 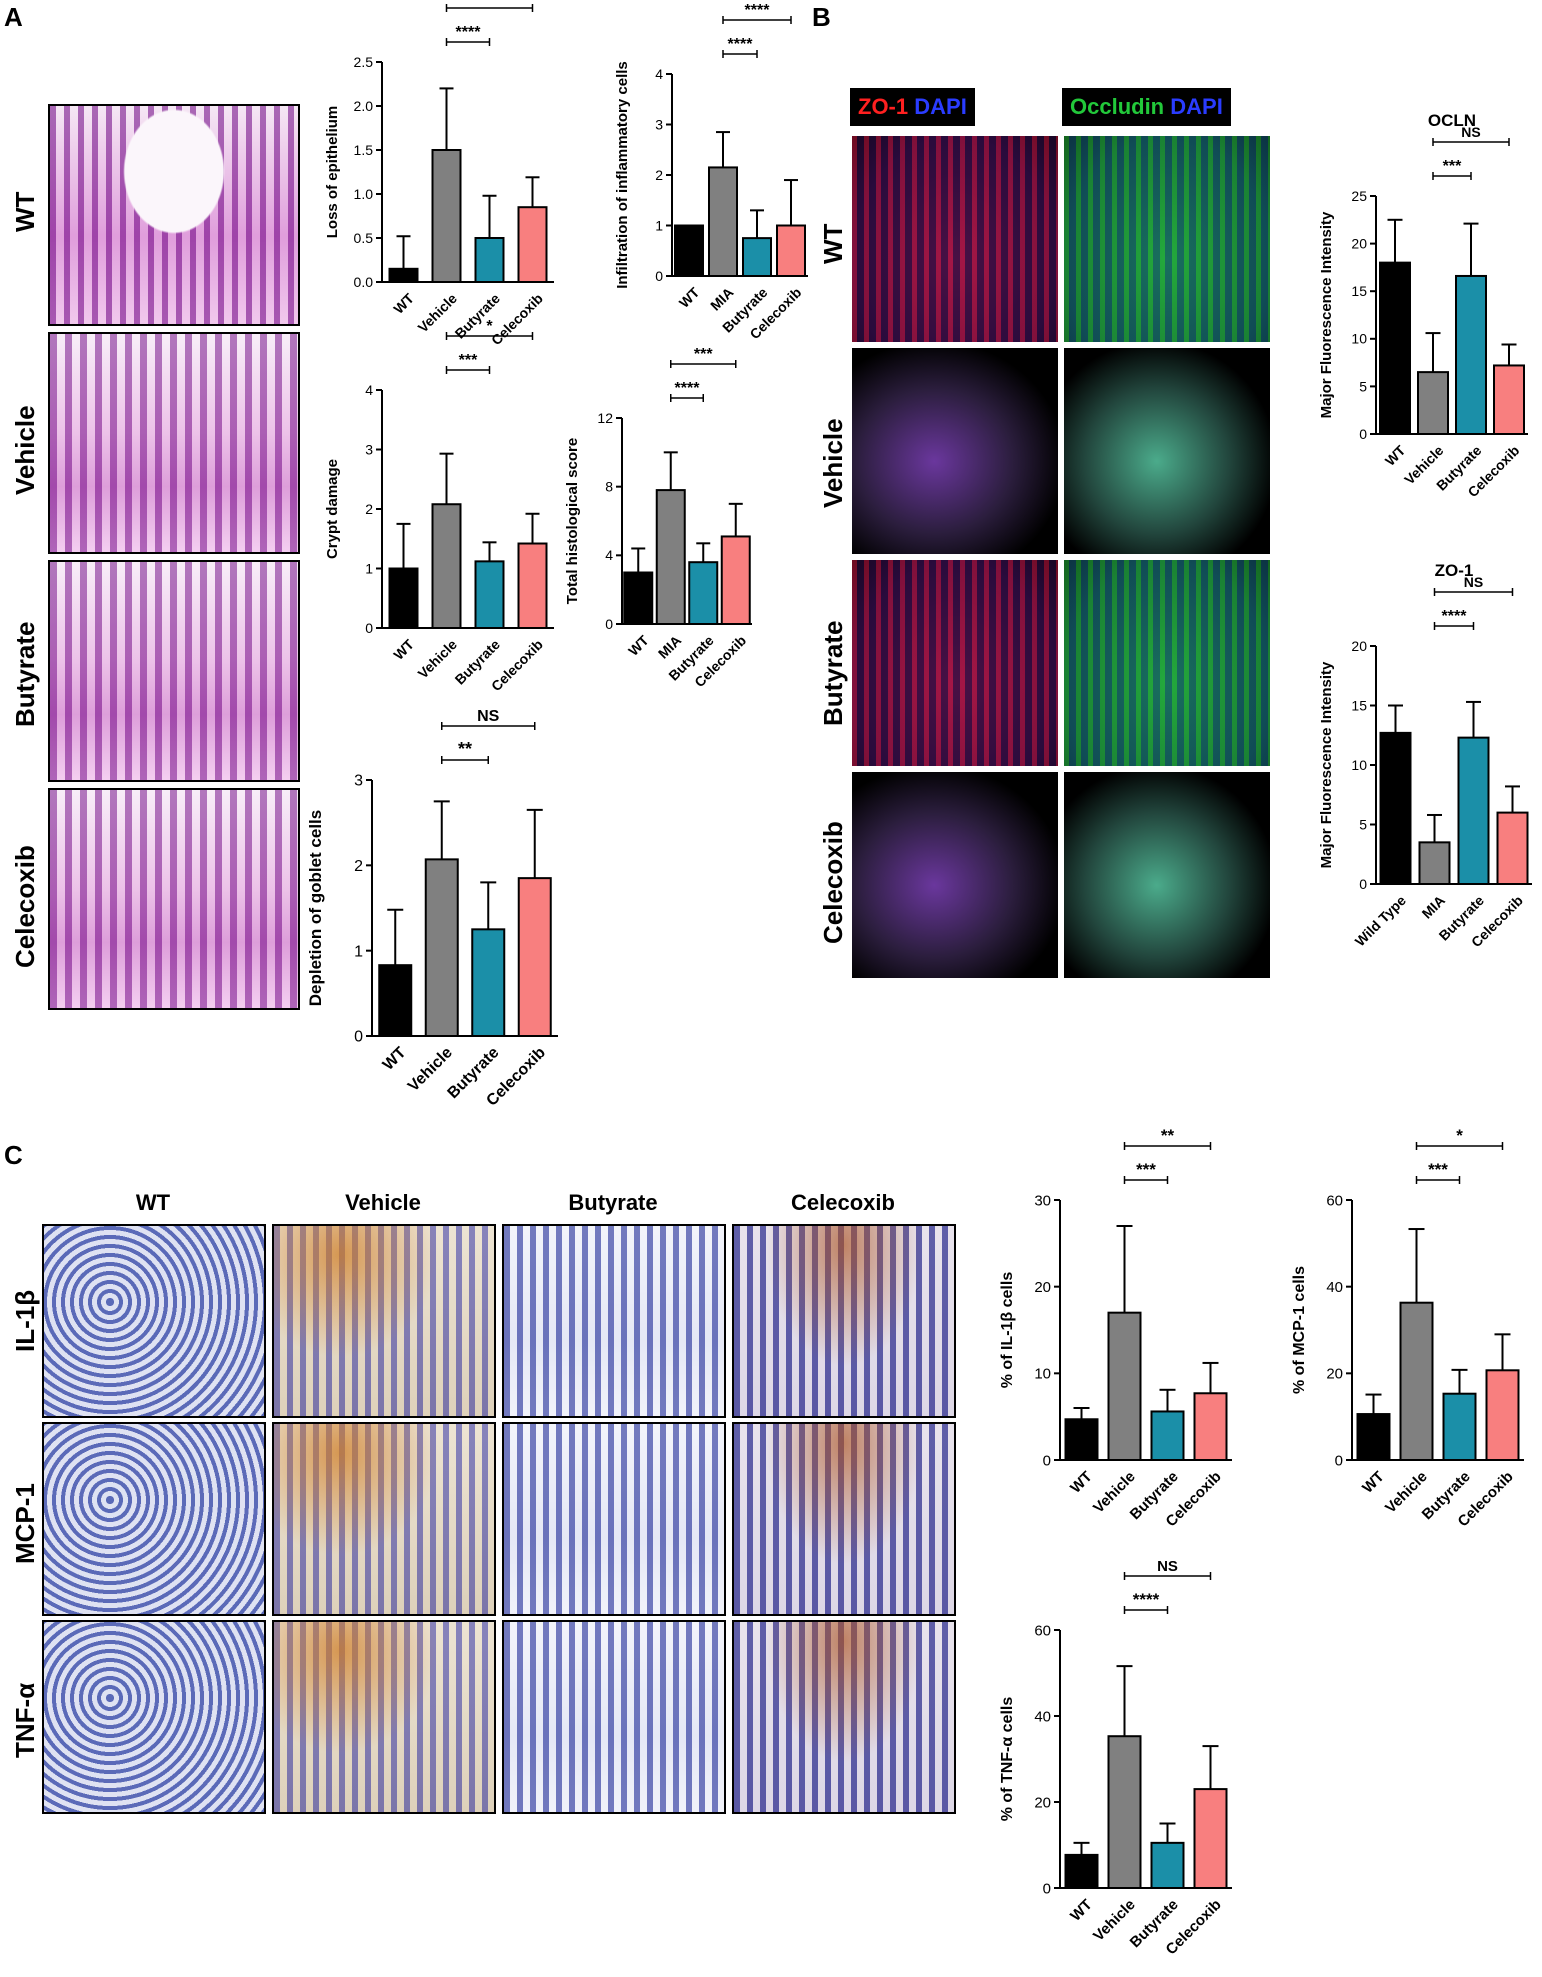 What do you see at coordinates (364, 194) in the screenshot?
I see `y-tick-label: 1.0` at bounding box center [364, 194].